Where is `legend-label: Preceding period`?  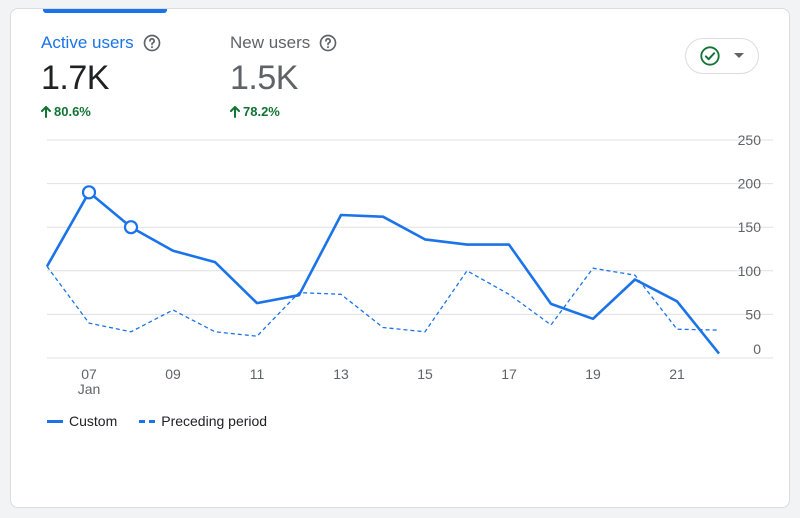 legend-label: Preceding period is located at coordinates (214, 421).